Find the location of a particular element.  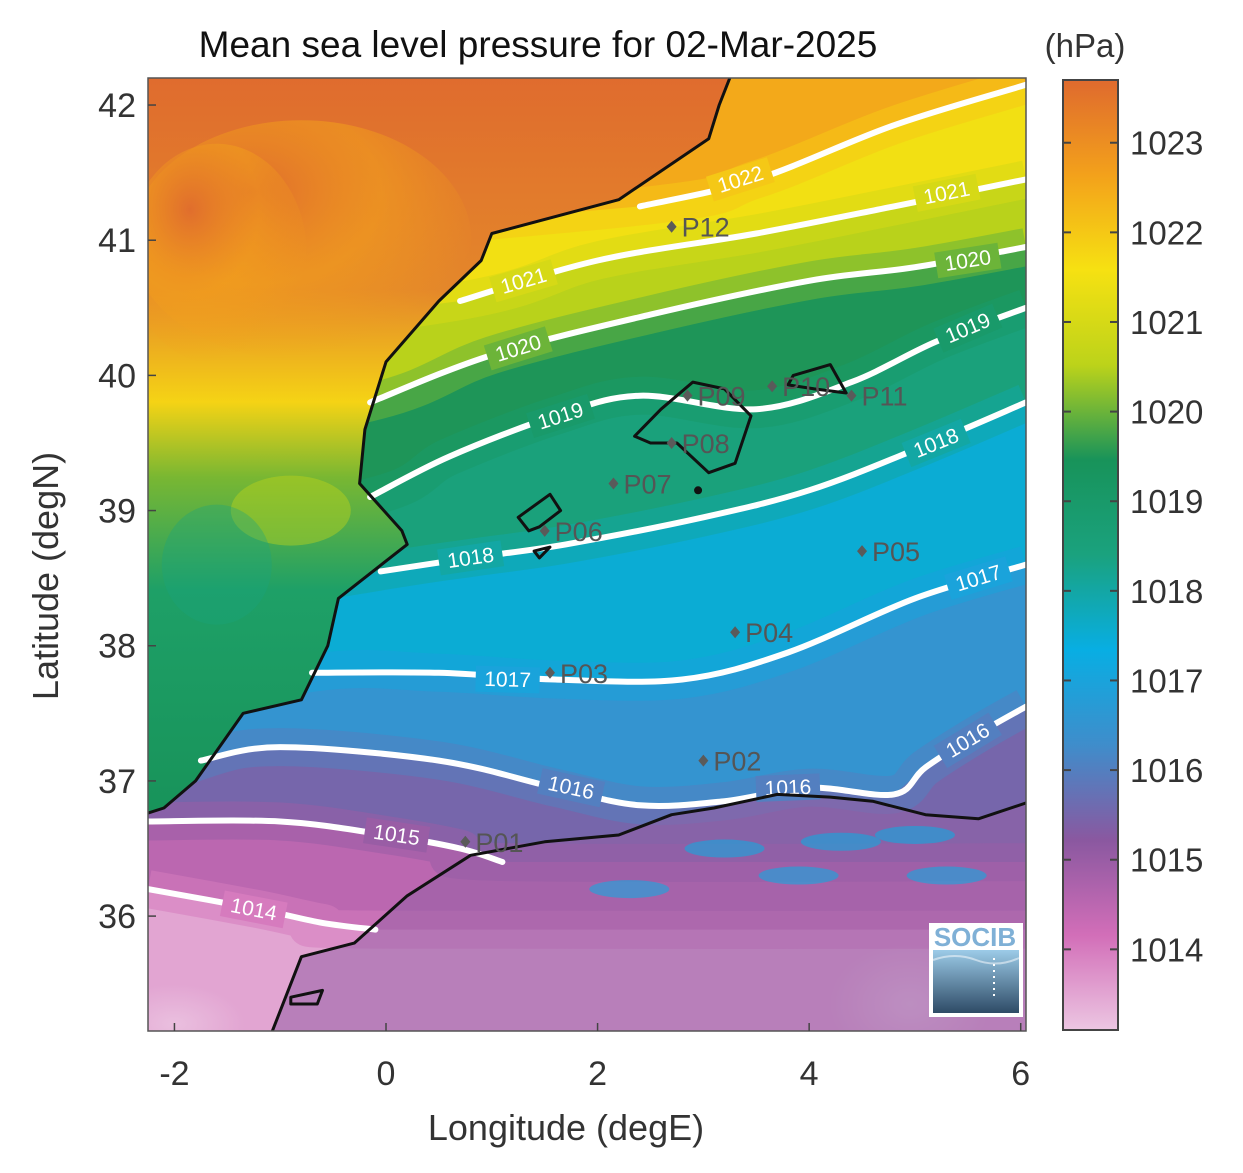

station-p03: P03 is located at coordinates (576, 674).